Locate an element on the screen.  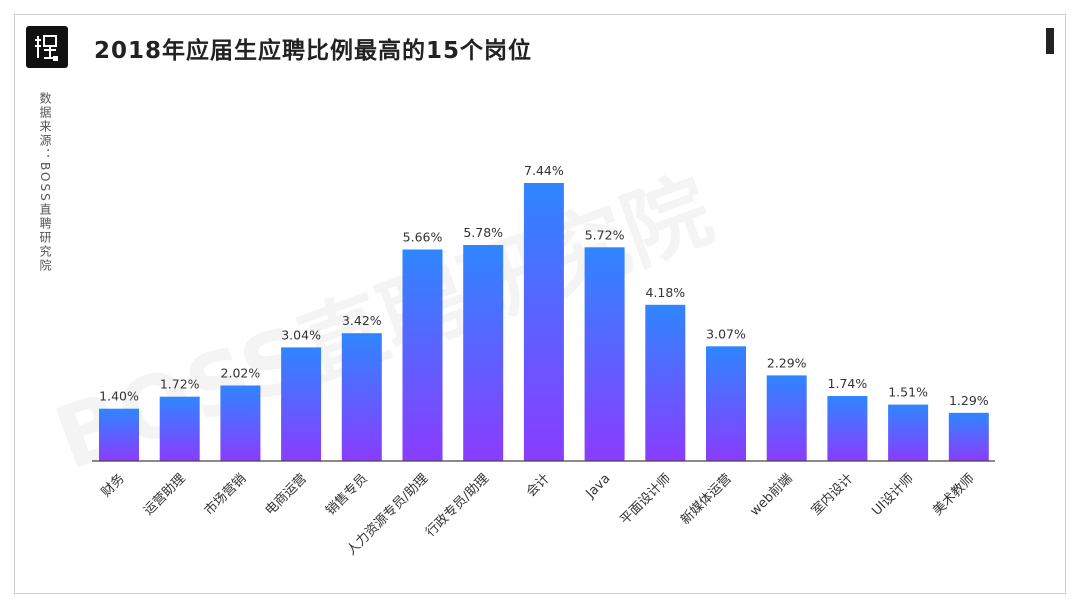
chart-title: 2018年应届生应聘比例最高的15个岗位 is located at coordinates (313, 51).